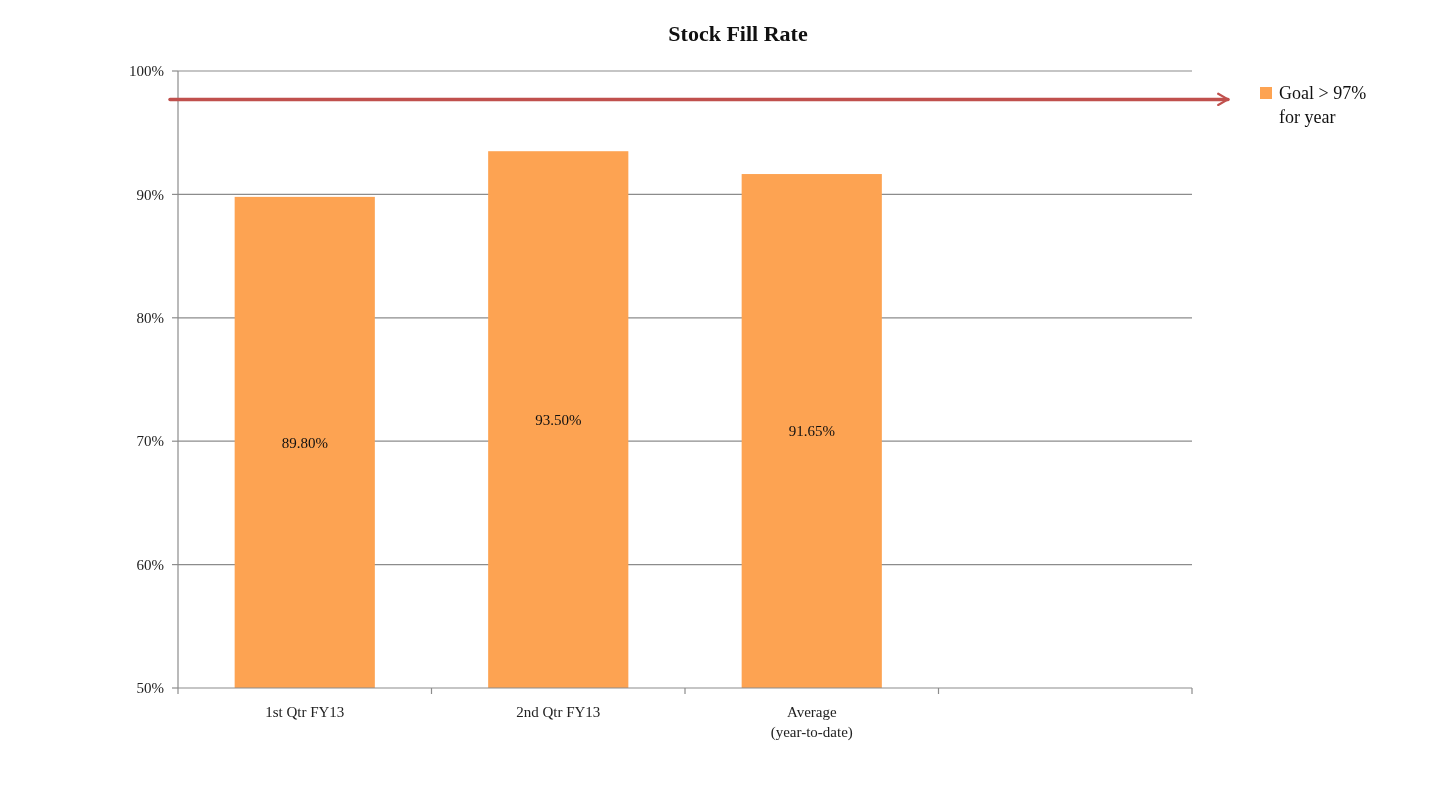  I want to click on y-tick-label: 90%, so click(150, 194).